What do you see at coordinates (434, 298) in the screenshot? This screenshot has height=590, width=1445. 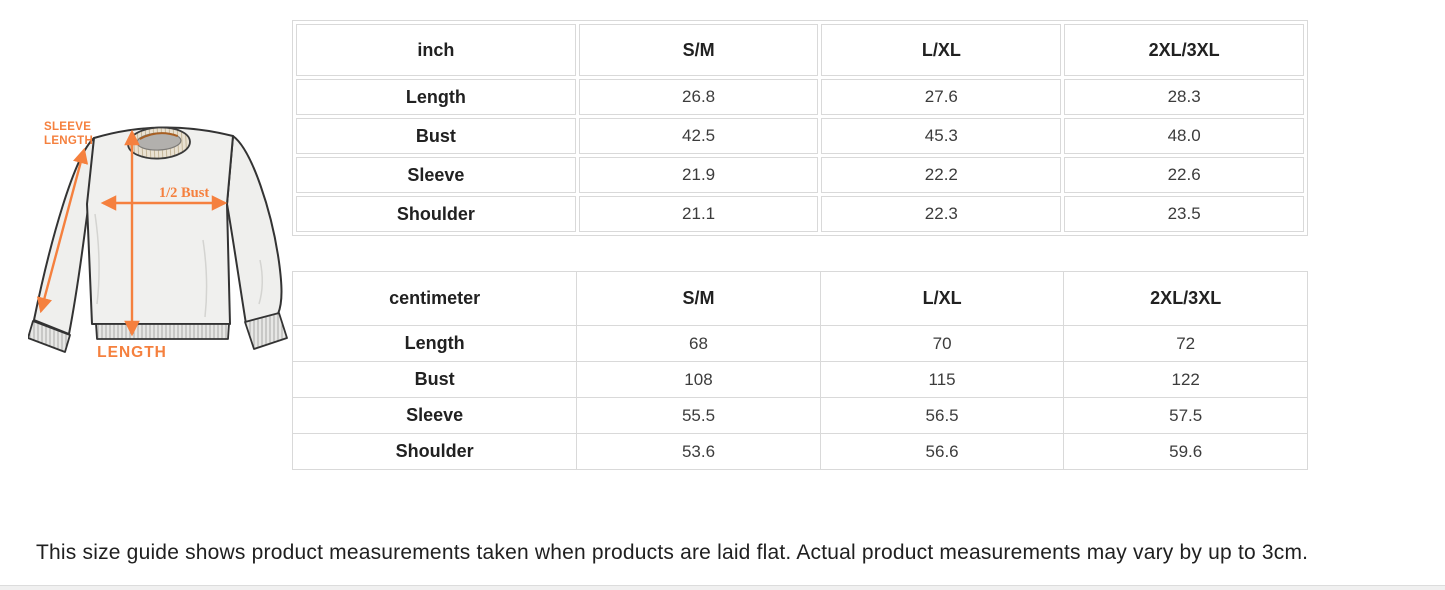 I see `unit-cell: centimeter` at bounding box center [434, 298].